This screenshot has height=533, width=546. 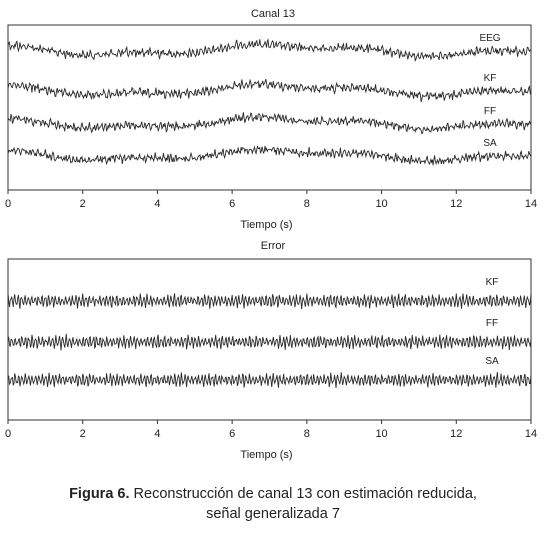 What do you see at coordinates (273, 246) in the screenshot?
I see `chart-title-bottom: Error` at bounding box center [273, 246].